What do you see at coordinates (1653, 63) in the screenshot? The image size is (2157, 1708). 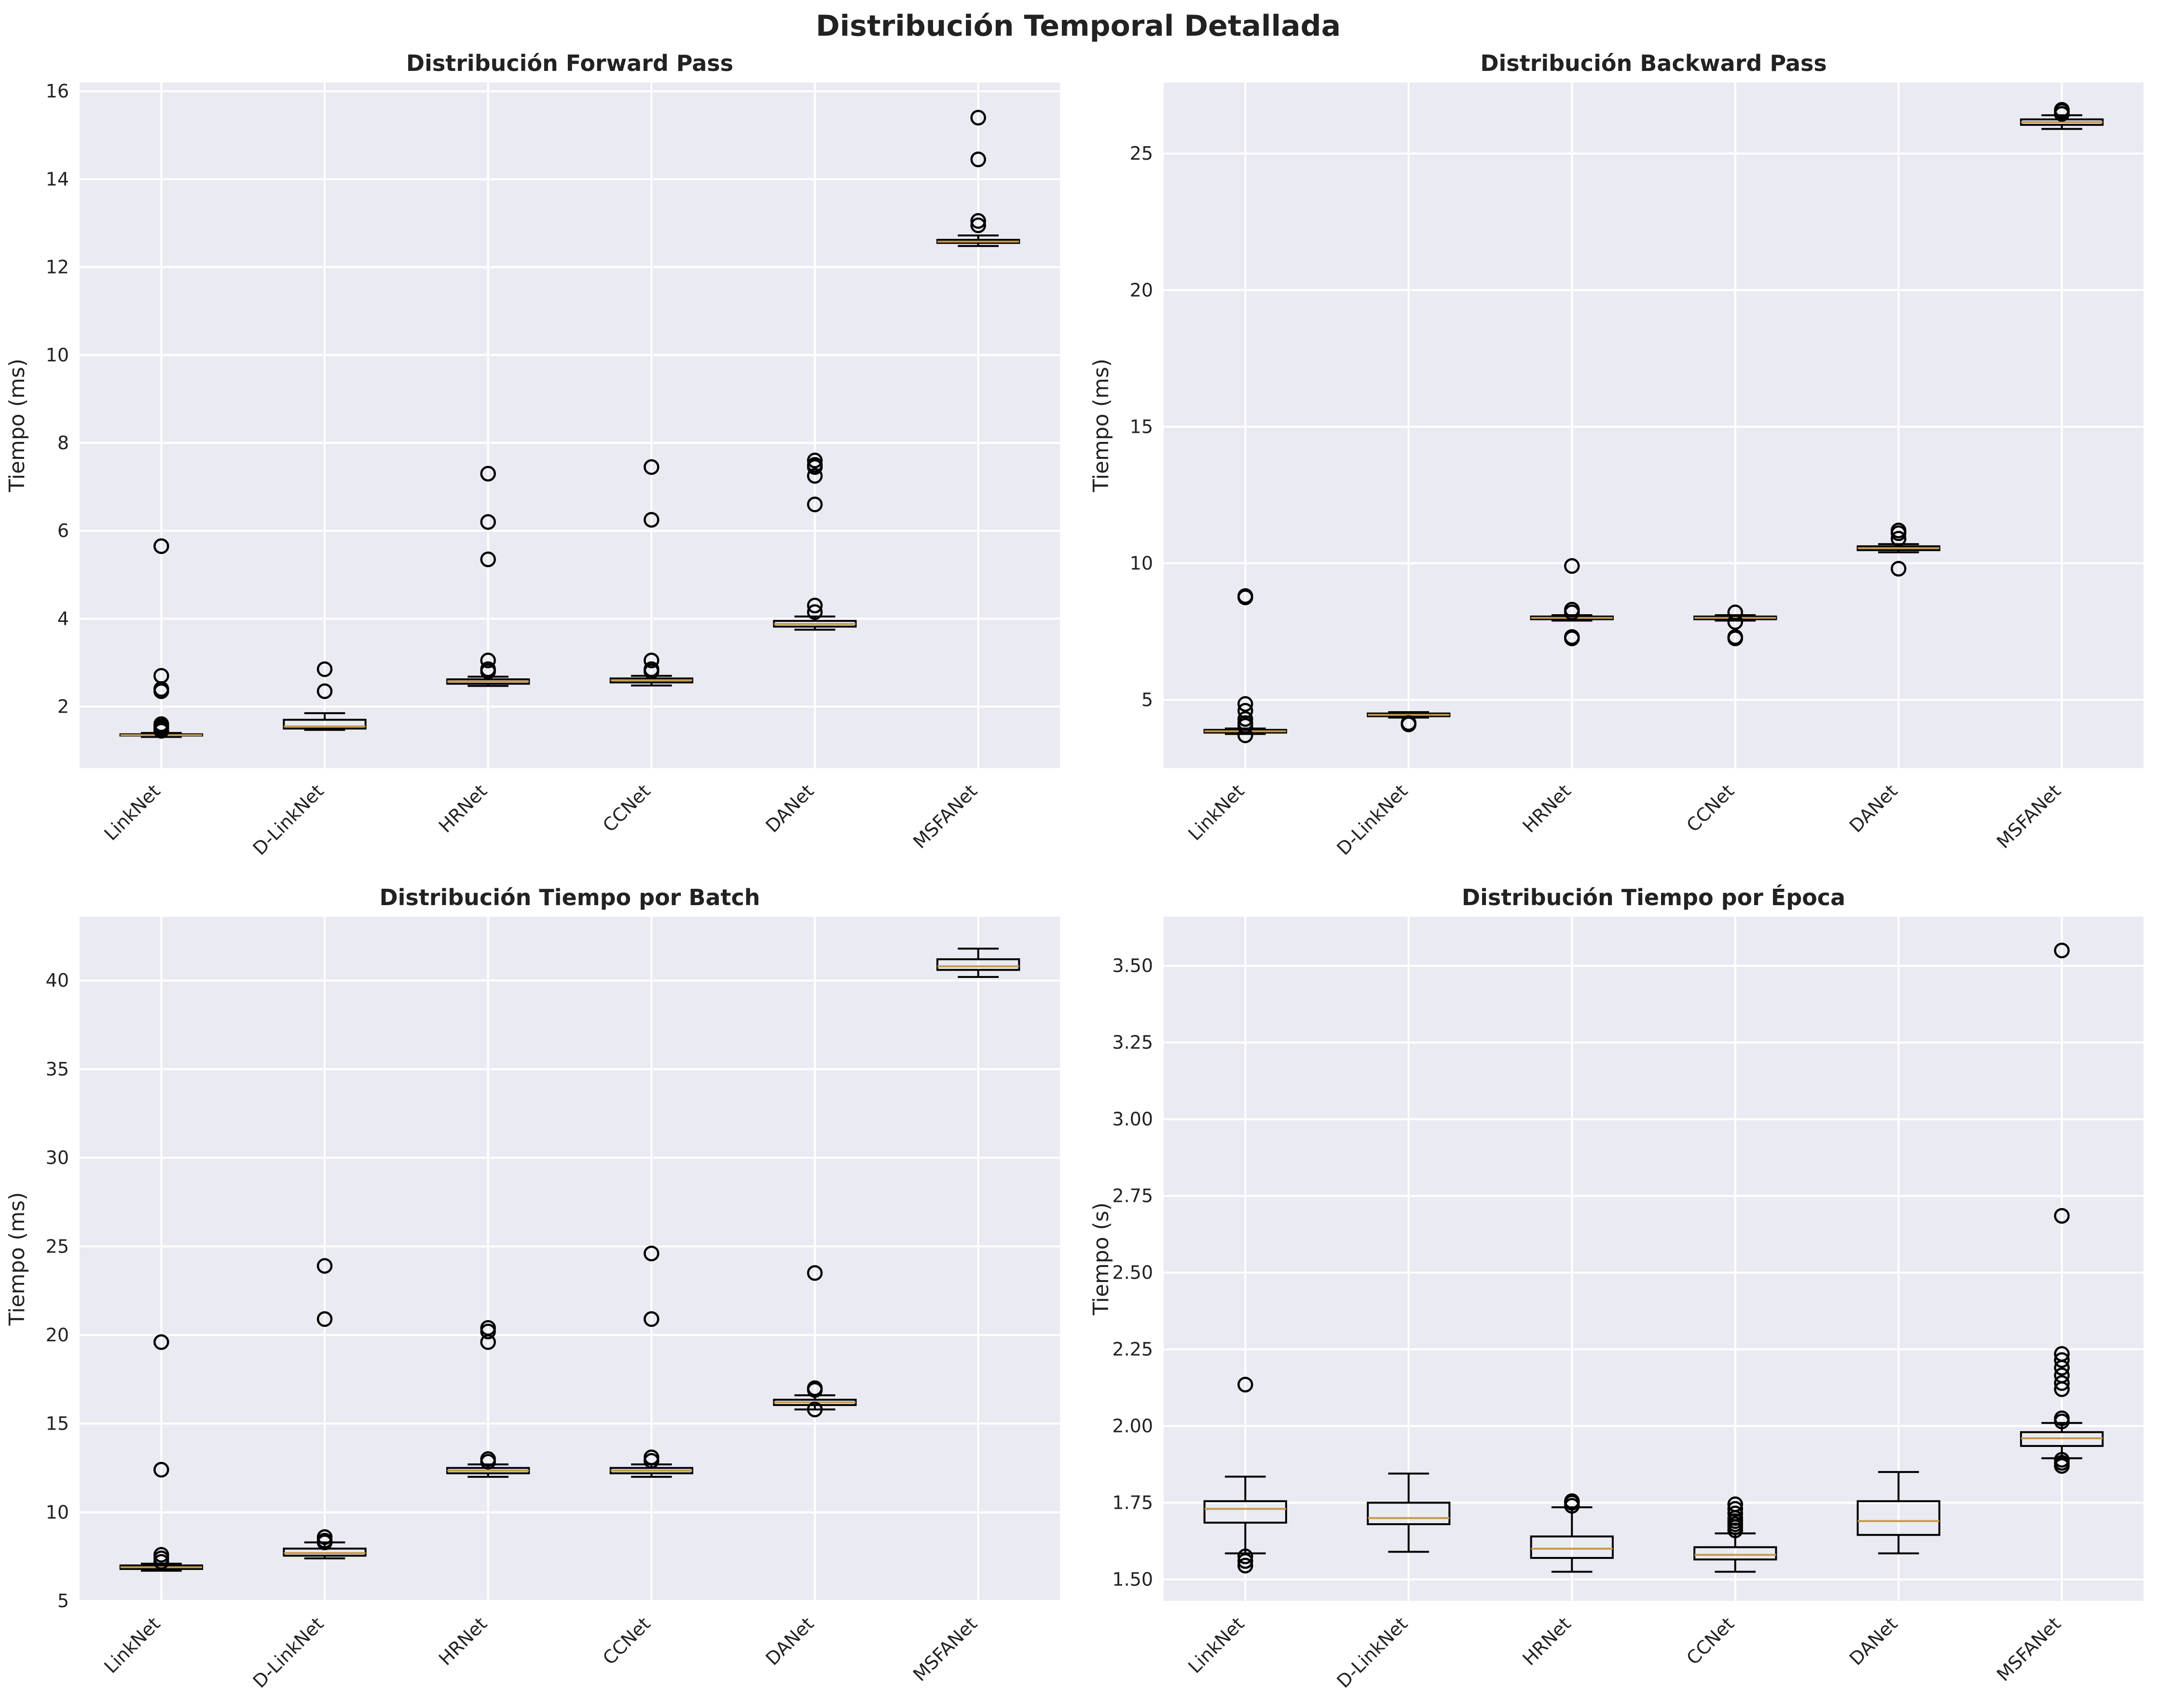 I see `subplot-title: Distribución Backward Pass` at bounding box center [1653, 63].